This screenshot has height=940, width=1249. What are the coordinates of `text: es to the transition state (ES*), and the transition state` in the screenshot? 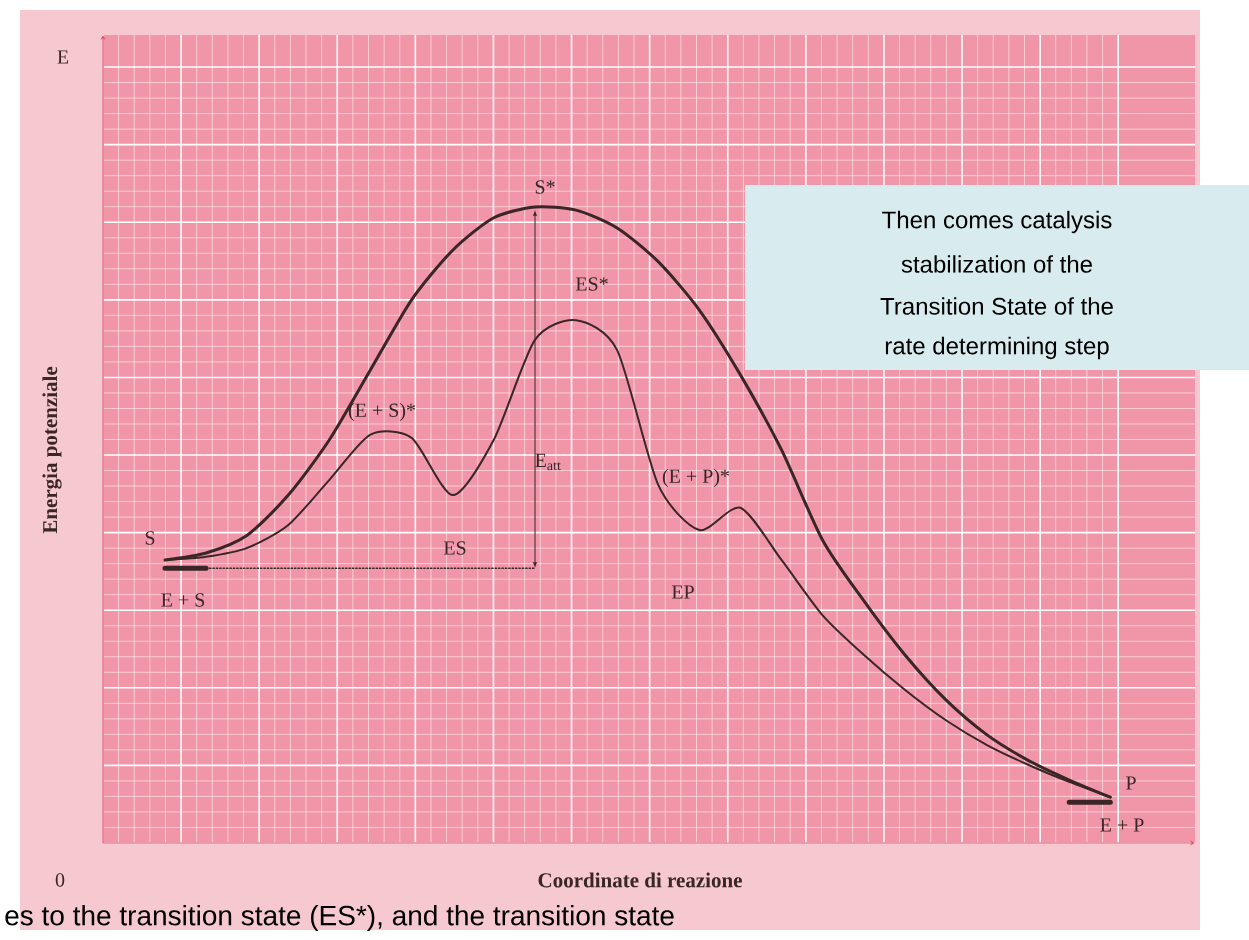 It's located at (339, 918).